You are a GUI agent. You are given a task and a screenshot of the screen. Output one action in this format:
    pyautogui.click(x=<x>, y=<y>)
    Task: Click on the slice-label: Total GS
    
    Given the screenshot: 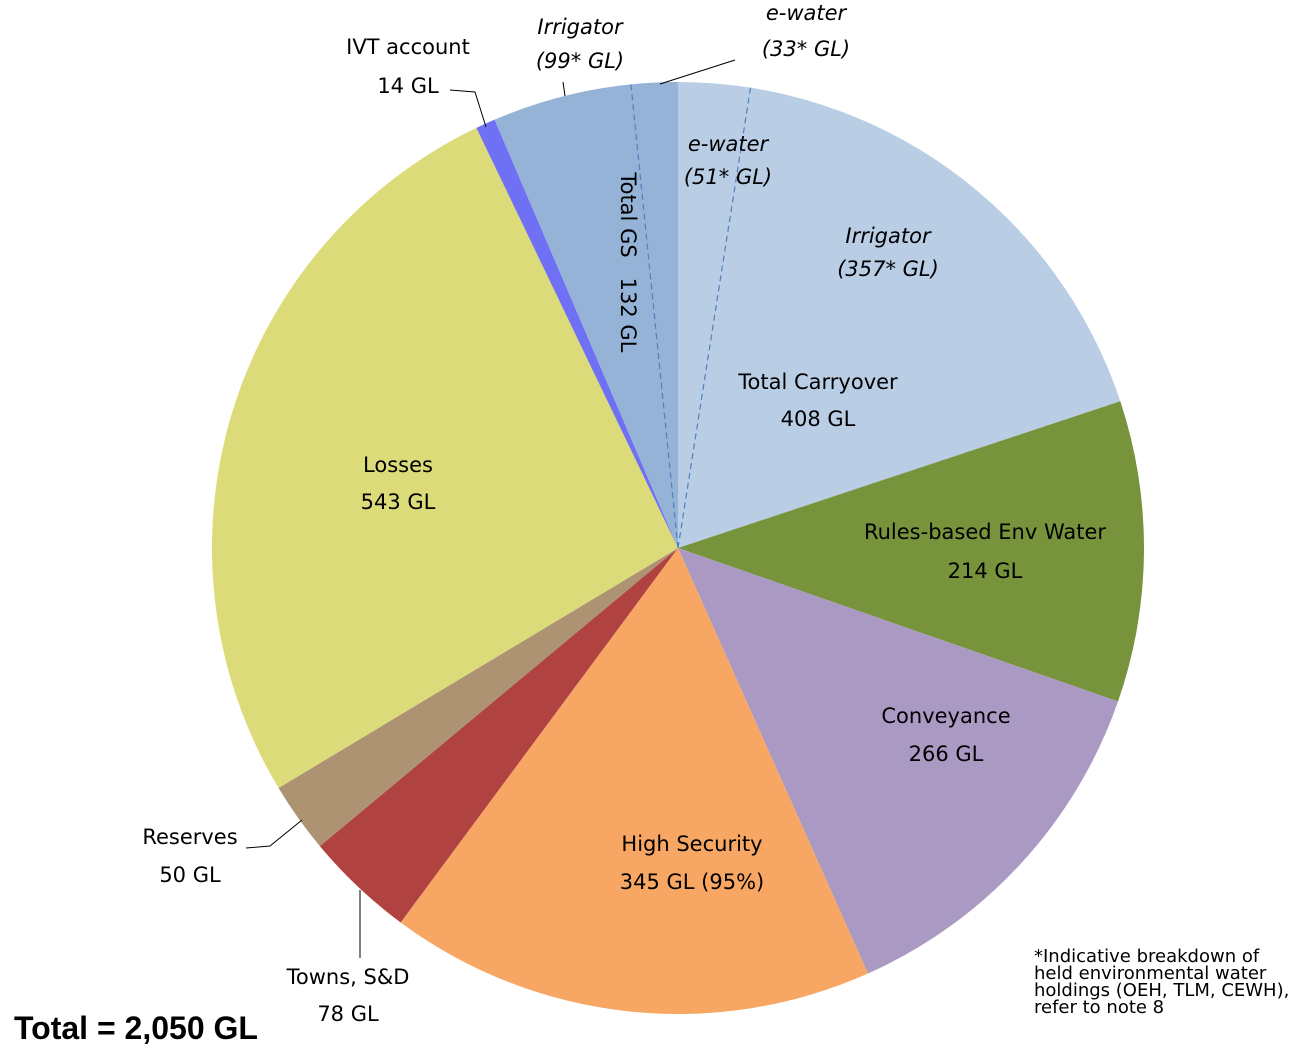 What is the action you would take?
    pyautogui.click(x=628, y=214)
    